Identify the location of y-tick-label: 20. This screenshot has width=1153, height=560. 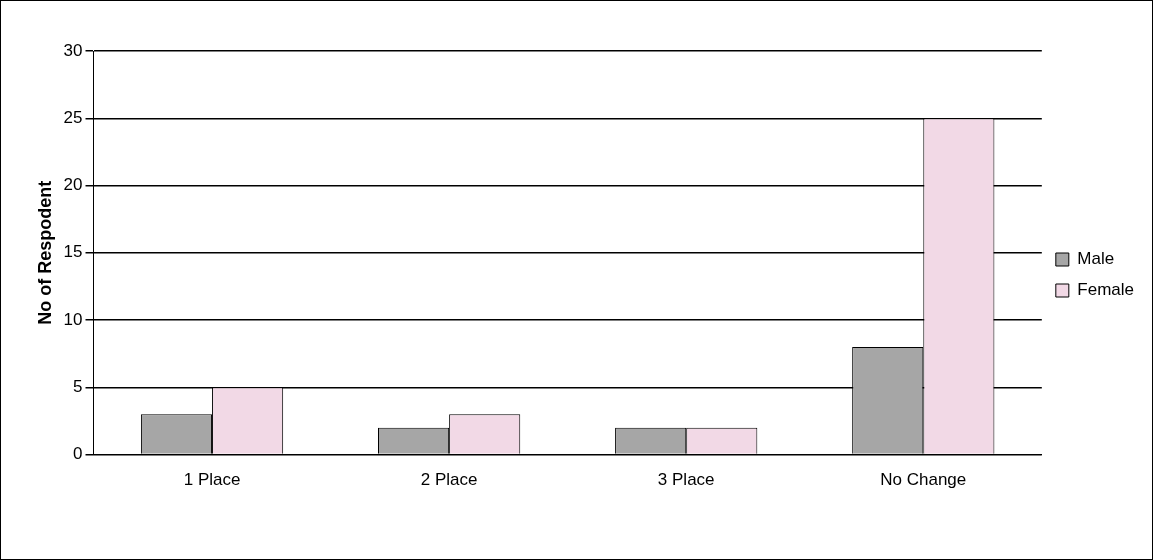
(73, 185).